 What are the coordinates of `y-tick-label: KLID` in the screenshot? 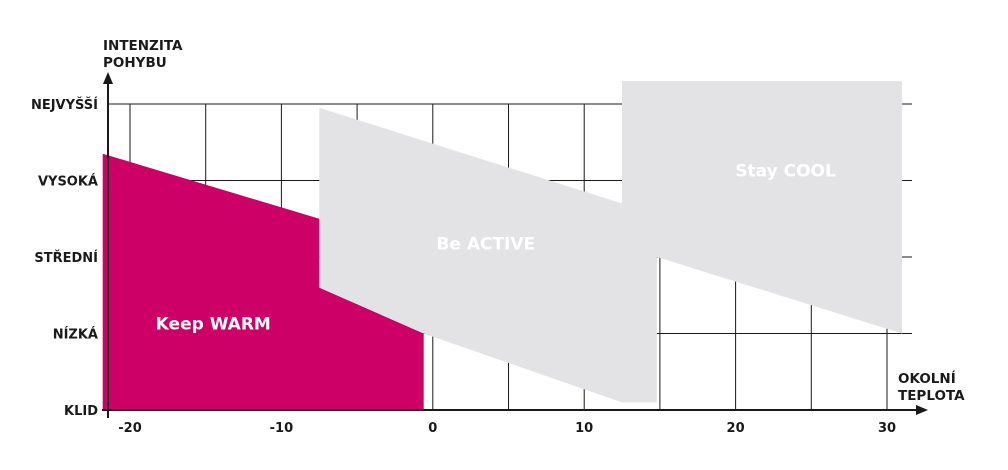 It's located at (81, 411).